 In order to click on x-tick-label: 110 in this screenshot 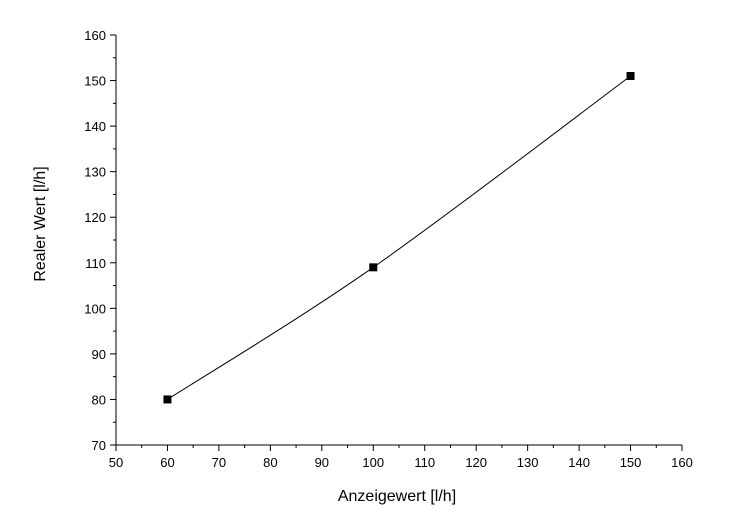, I will do `click(424, 462)`.